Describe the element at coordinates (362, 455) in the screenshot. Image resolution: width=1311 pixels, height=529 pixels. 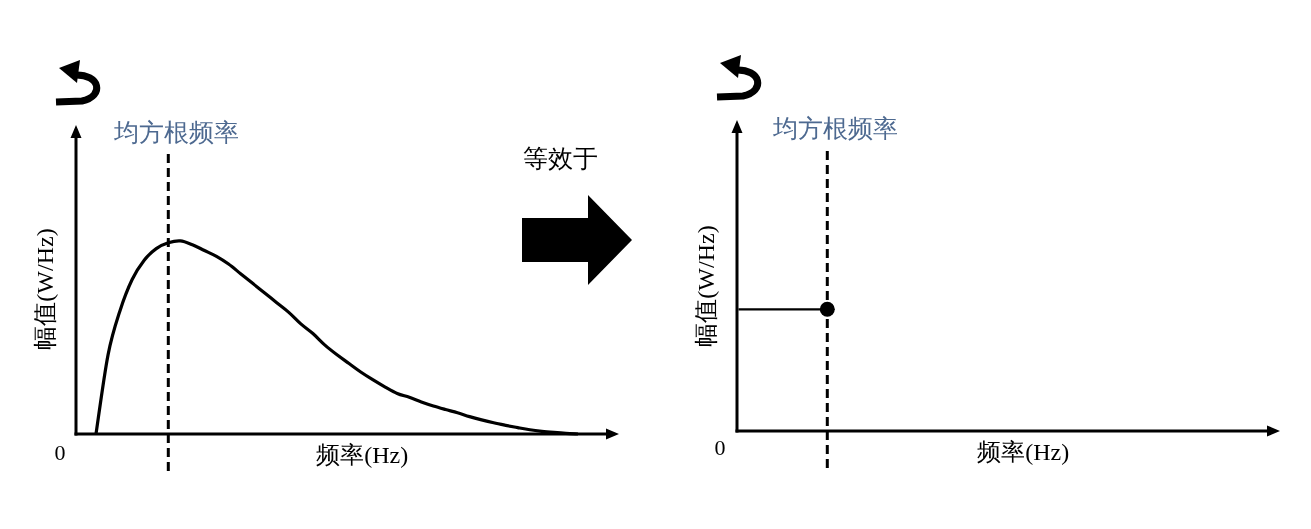
I see `x-axis-title: 频率(Hz)` at that location.